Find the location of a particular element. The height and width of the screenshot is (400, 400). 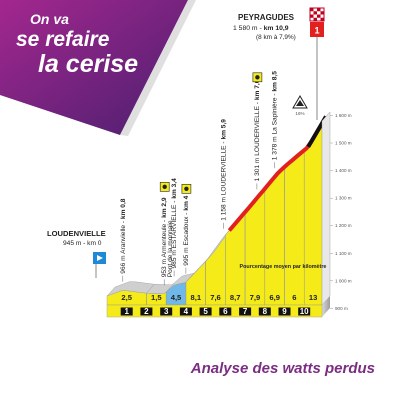

km-marker-label: 2 is located at coordinates (146, 311).